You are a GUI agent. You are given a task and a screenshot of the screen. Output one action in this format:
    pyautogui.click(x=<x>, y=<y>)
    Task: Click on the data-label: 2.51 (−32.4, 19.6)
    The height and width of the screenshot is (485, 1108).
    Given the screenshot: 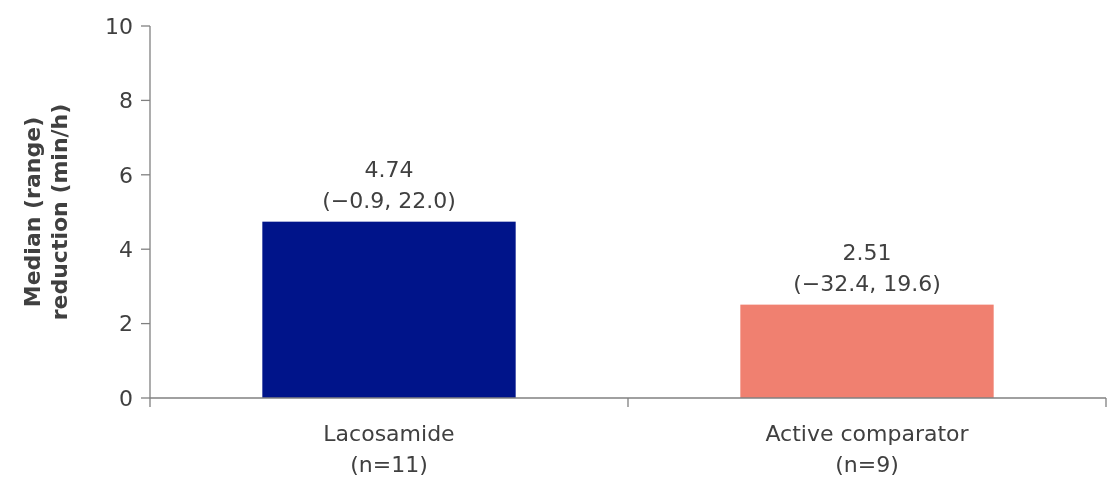 What is the action you would take?
    pyautogui.click(x=867, y=267)
    